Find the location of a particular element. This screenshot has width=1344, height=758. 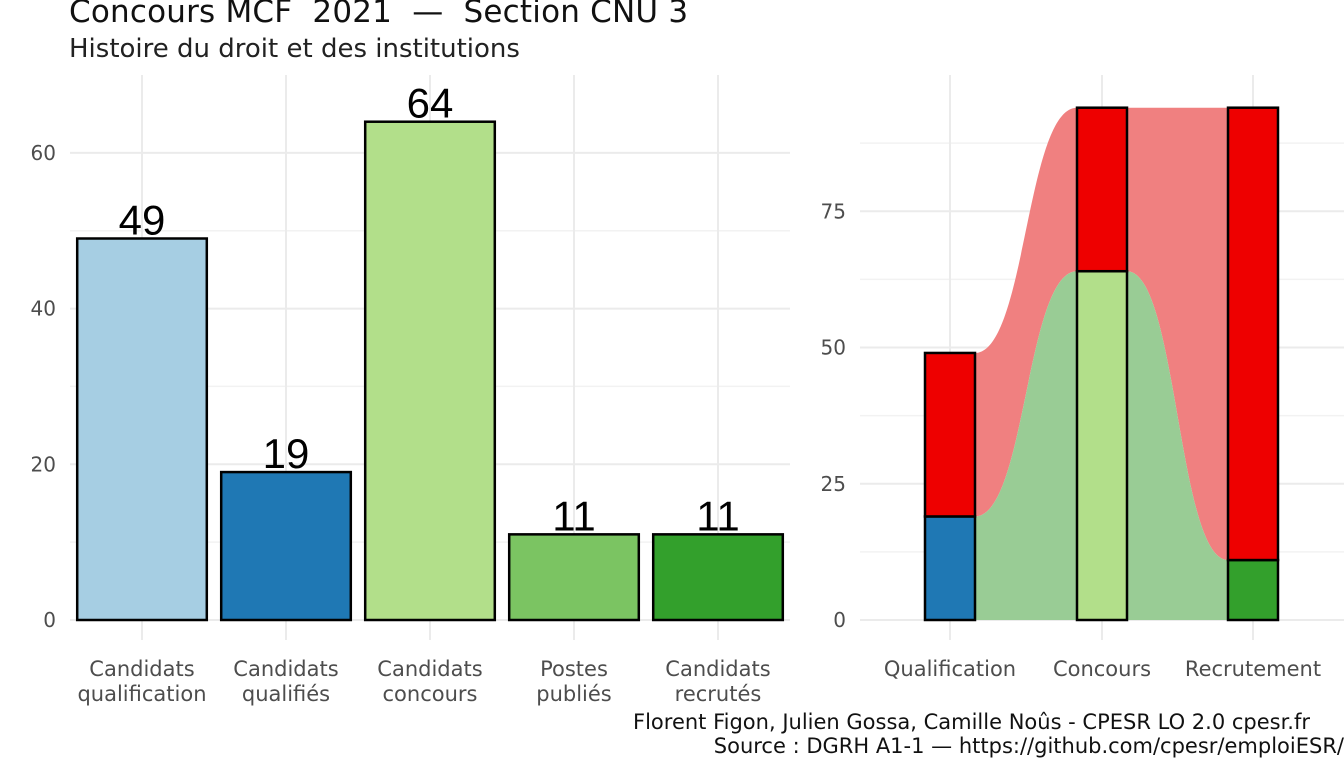

x-category-label-line: recrutés is located at coordinates (718, 694).